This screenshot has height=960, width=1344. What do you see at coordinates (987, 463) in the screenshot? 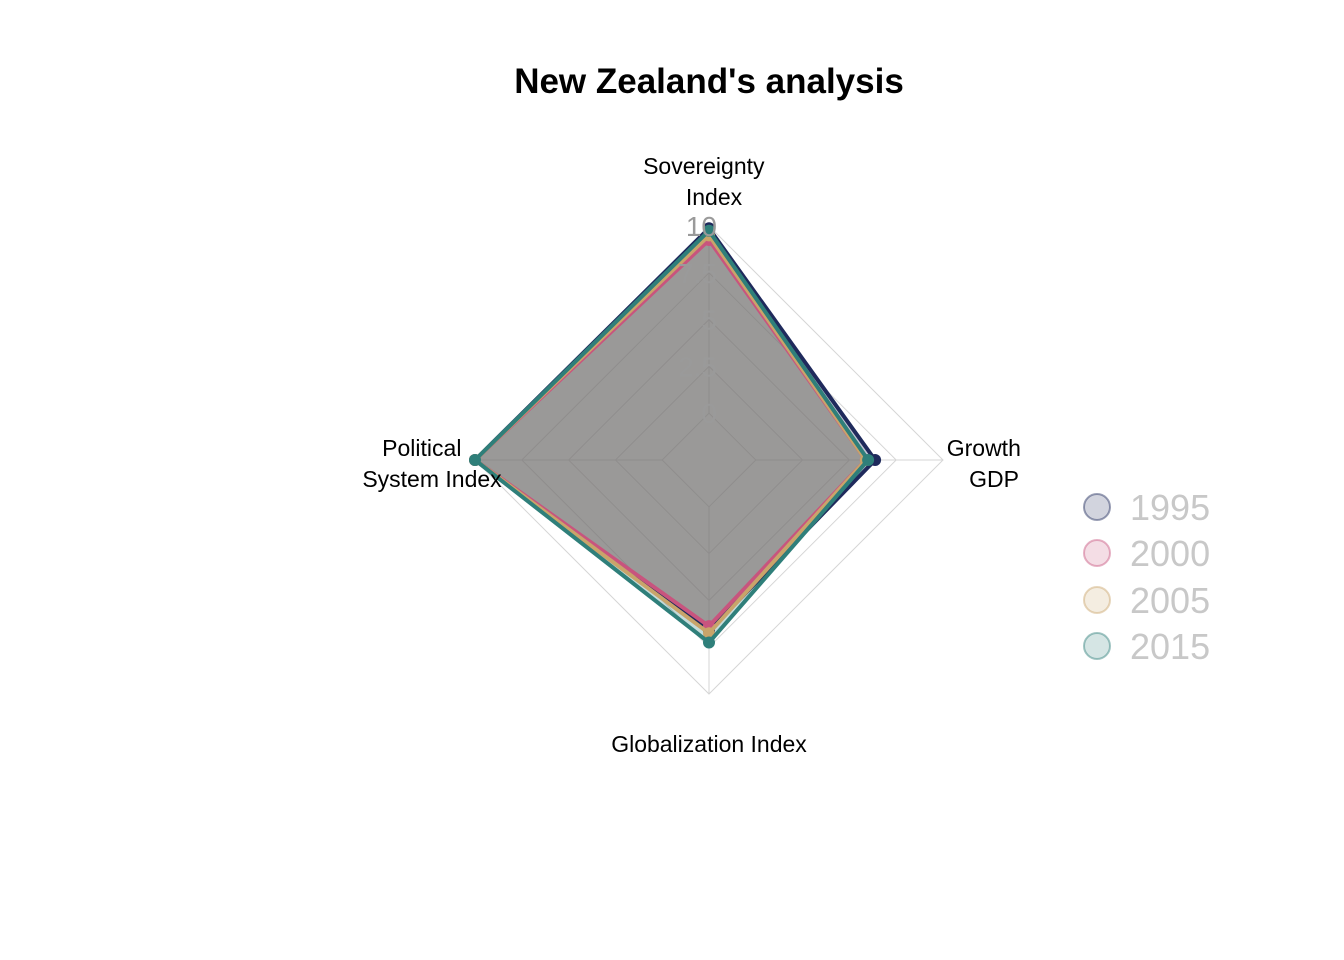
I see `axis-label-growth-gdp: Growth GDP` at bounding box center [987, 463].